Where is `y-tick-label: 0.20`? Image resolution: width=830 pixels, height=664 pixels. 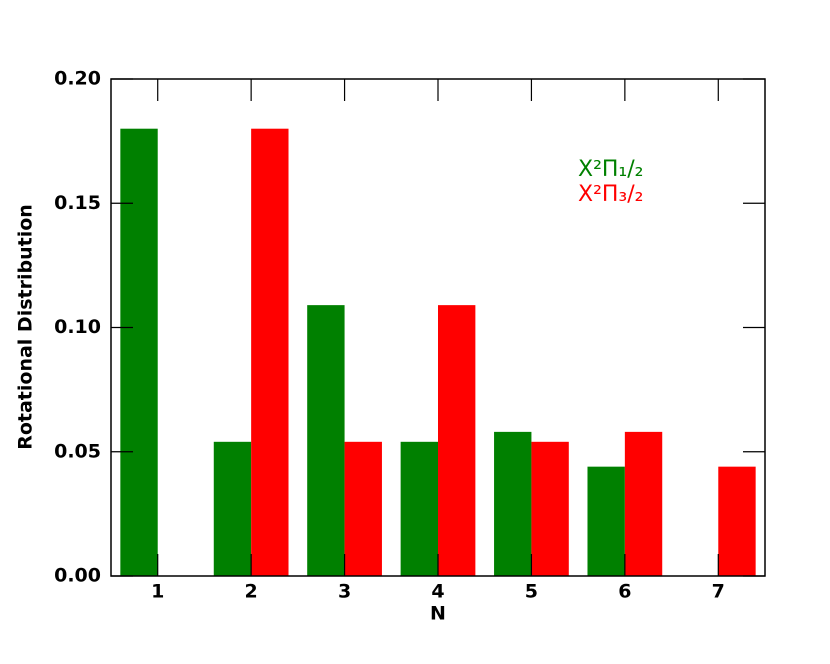 y-tick-label: 0.20 is located at coordinates (77, 79).